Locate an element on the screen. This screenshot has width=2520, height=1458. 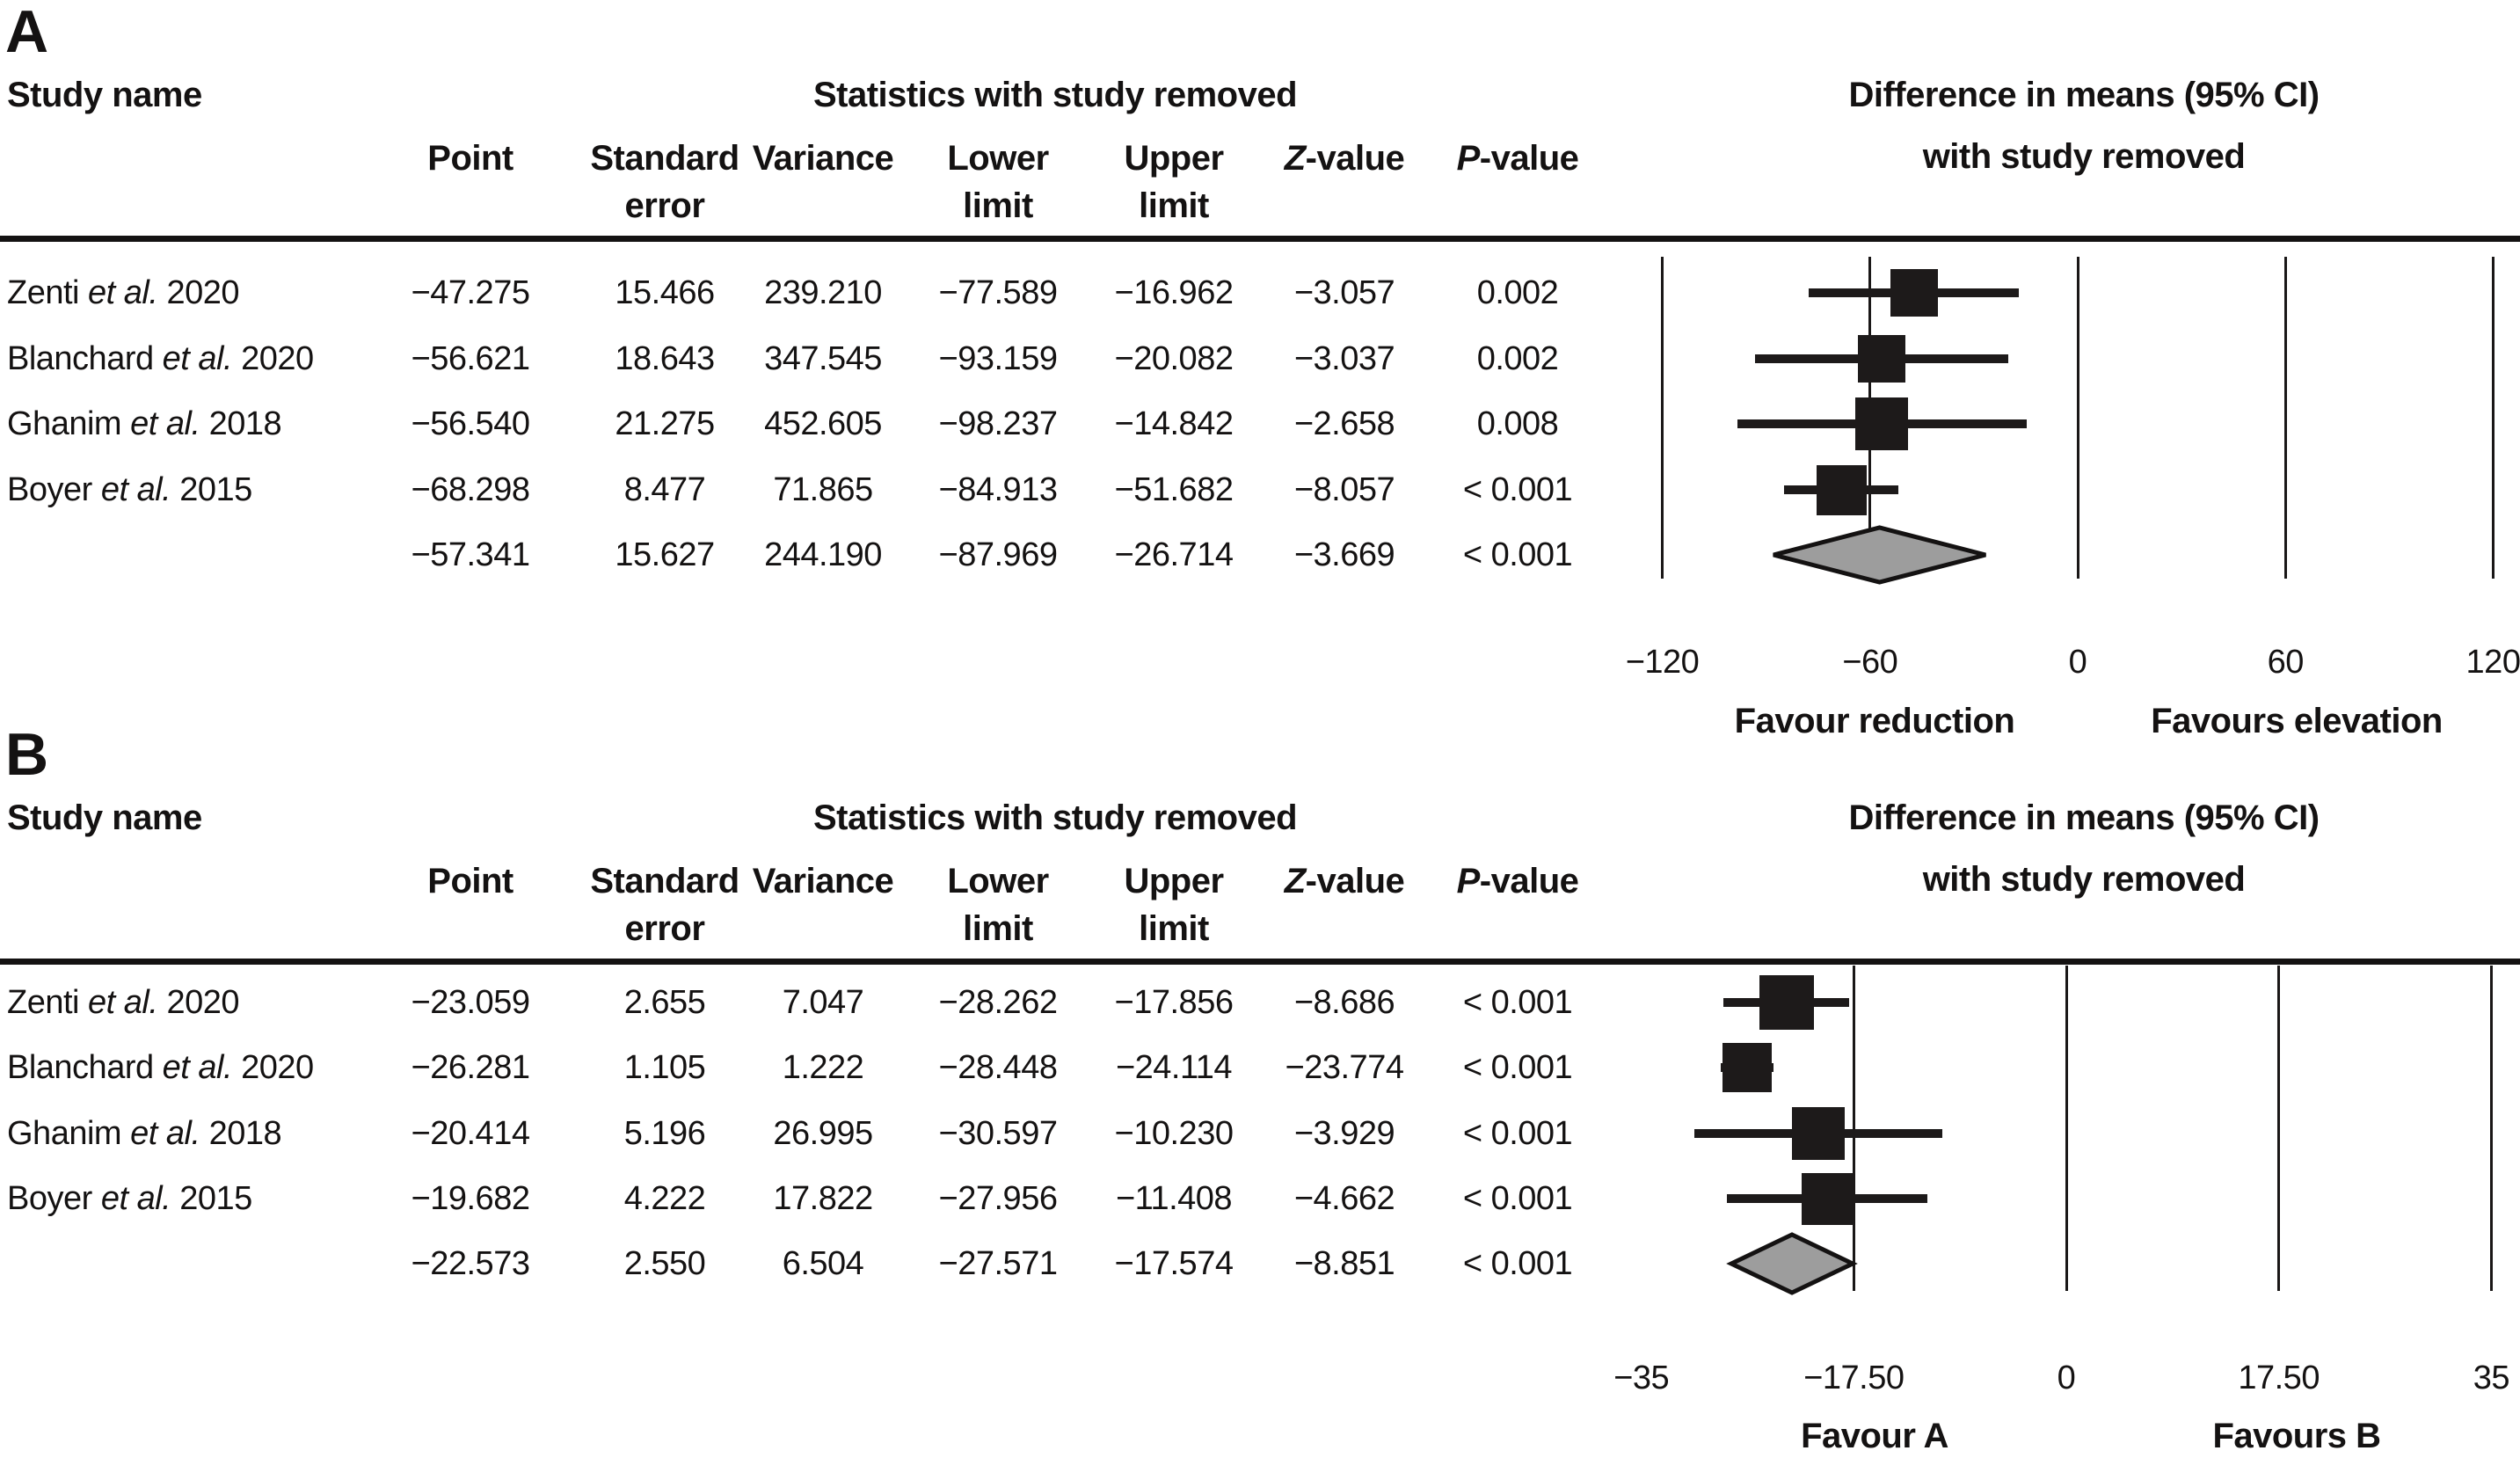
axis-tick-label: 35 is located at coordinates (2491, 1378).